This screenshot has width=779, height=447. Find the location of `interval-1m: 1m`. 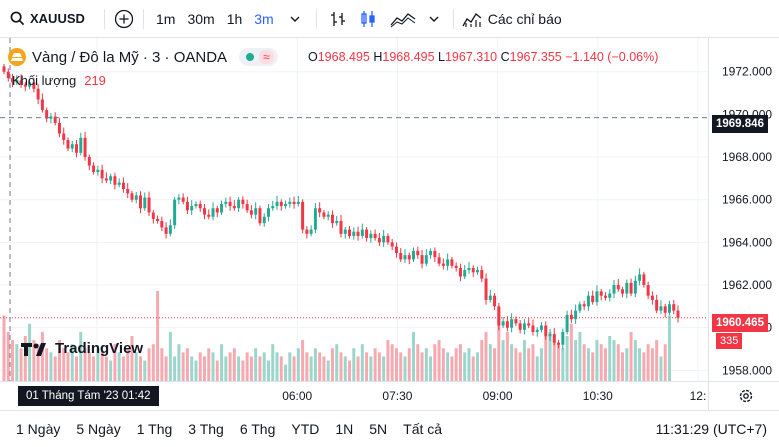

interval-1m: 1m is located at coordinates (166, 18).